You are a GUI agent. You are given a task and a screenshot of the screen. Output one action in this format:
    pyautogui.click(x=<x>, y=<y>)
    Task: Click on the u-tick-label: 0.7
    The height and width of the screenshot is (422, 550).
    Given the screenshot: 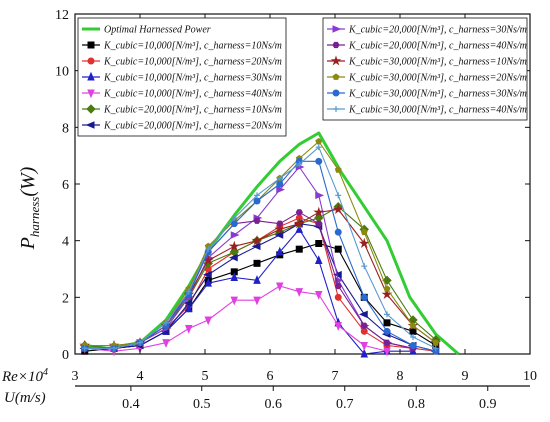 What is the action you would take?
    pyautogui.click(x=345, y=404)
    